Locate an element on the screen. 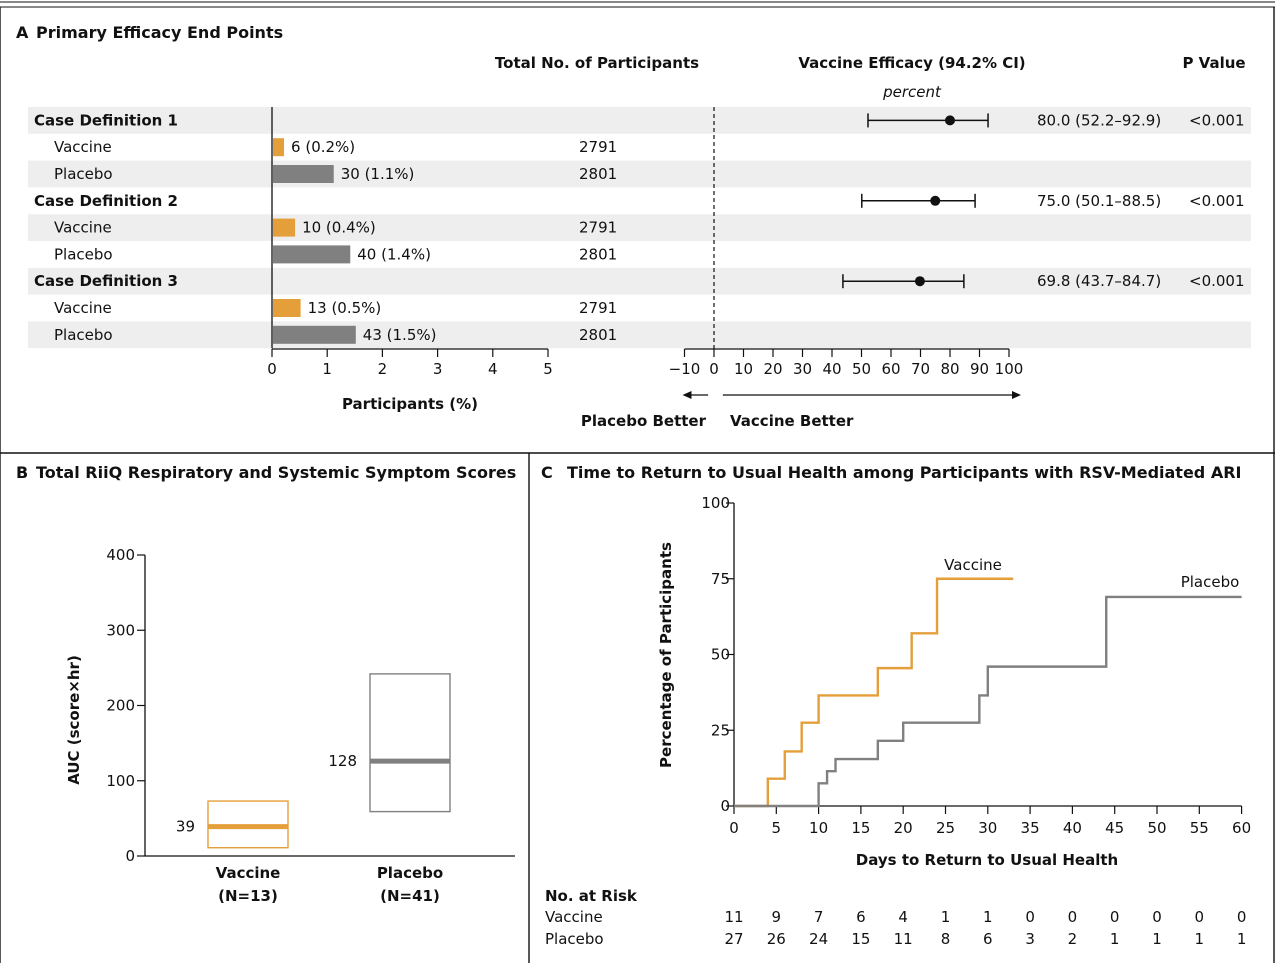  risk-count: 27 is located at coordinates (733, 939).